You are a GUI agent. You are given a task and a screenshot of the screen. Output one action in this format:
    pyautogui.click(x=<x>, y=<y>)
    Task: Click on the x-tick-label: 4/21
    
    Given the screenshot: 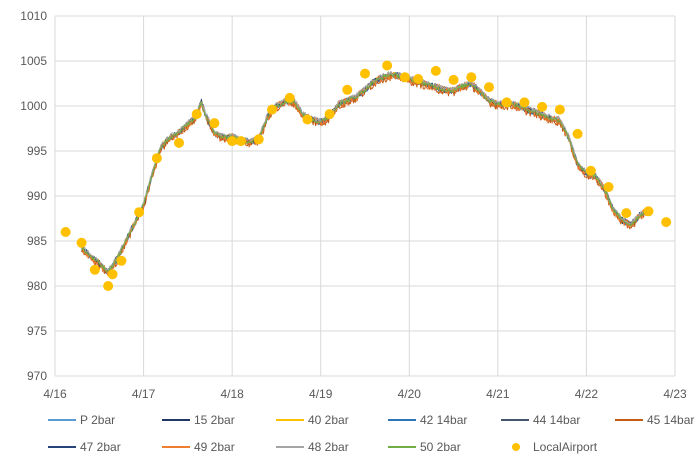 What is the action you would take?
    pyautogui.click(x=498, y=394)
    